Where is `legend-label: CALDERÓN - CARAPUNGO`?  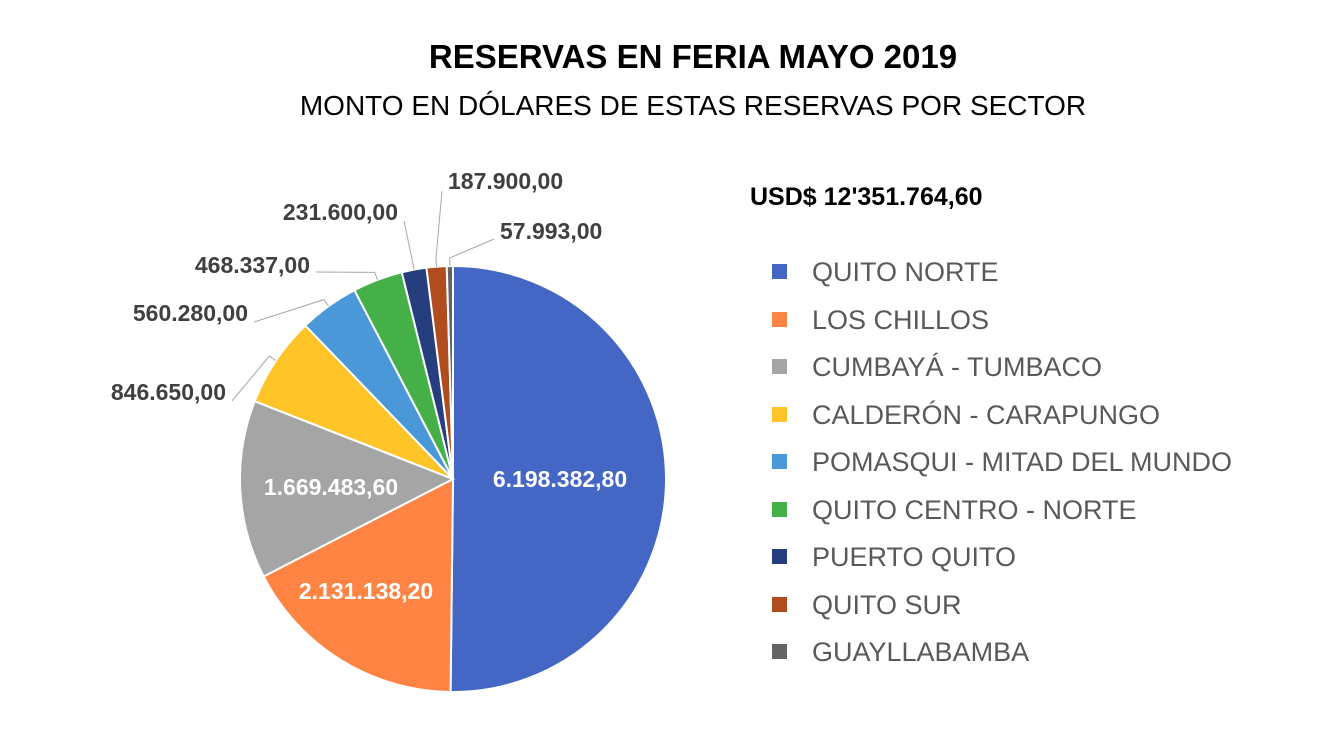
legend-label: CALDERÓN - CARAPUNGO is located at coordinates (986, 414).